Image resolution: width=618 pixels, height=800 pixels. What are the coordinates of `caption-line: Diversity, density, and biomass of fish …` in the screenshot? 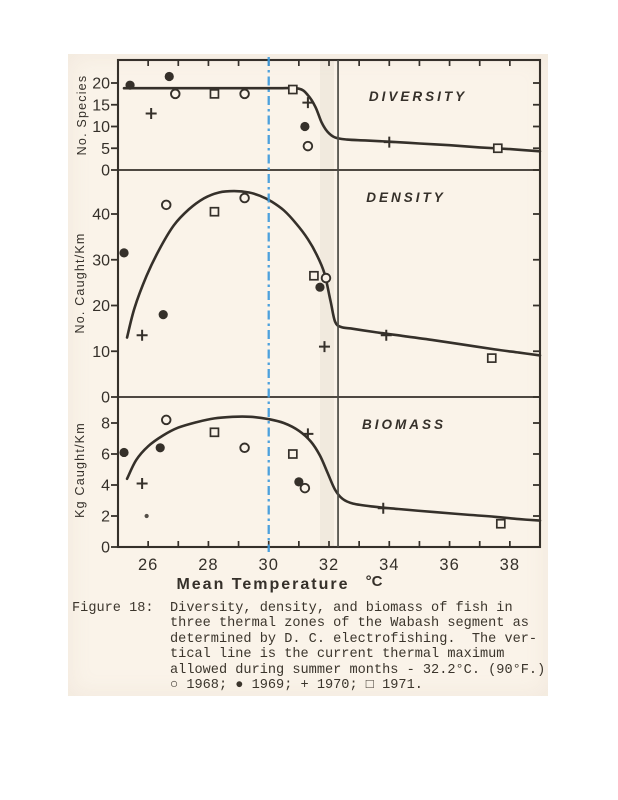 It's located at (341, 608).